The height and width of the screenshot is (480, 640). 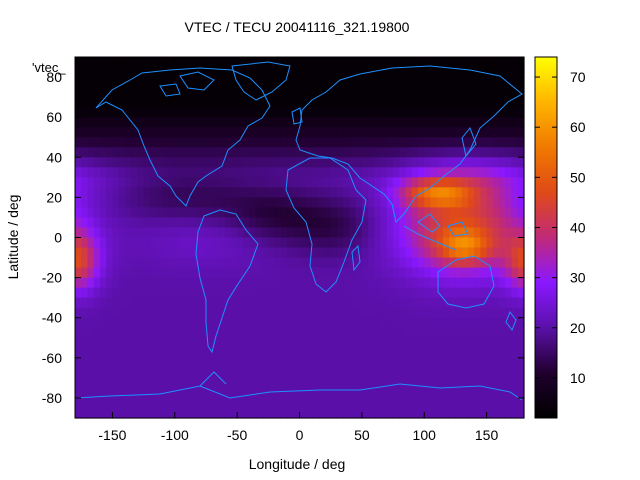 I want to click on x-tick-label: 50, so click(x=362, y=435).